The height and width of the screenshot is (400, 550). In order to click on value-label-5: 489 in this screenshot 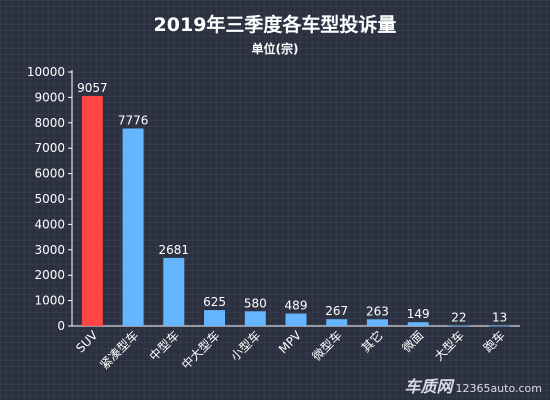, I will do `click(296, 306)`.